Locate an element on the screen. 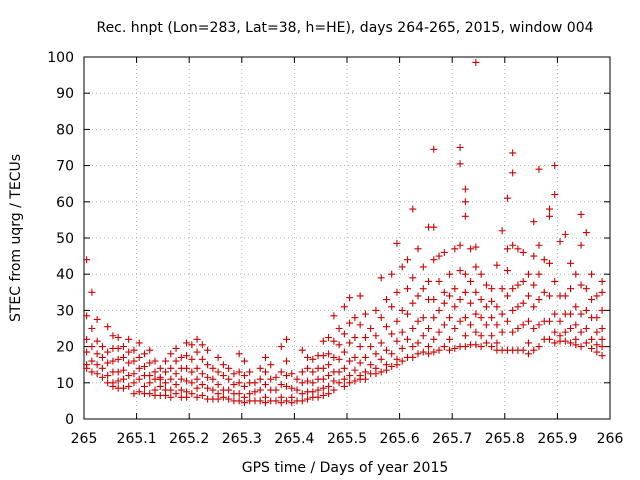 Image resolution: width=640 pixels, height=480 pixels. y-tick-label: 10 is located at coordinates (65, 384).